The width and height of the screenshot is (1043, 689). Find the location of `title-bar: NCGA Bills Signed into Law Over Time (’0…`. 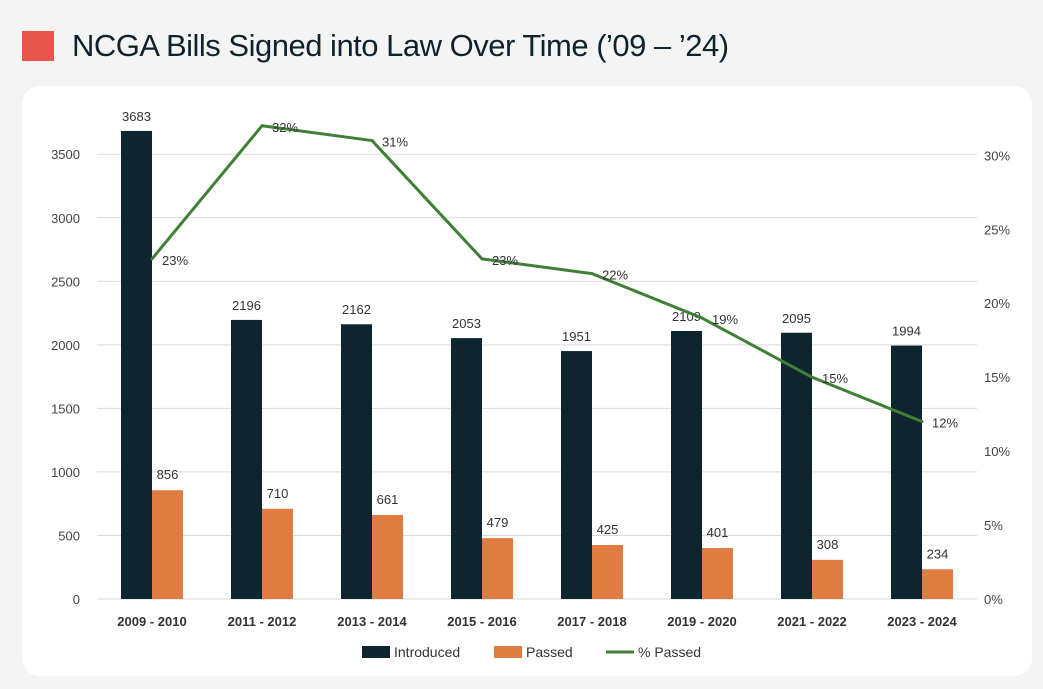

title-bar: NCGA Bills Signed into Law Over Time (’0… is located at coordinates (375, 46).